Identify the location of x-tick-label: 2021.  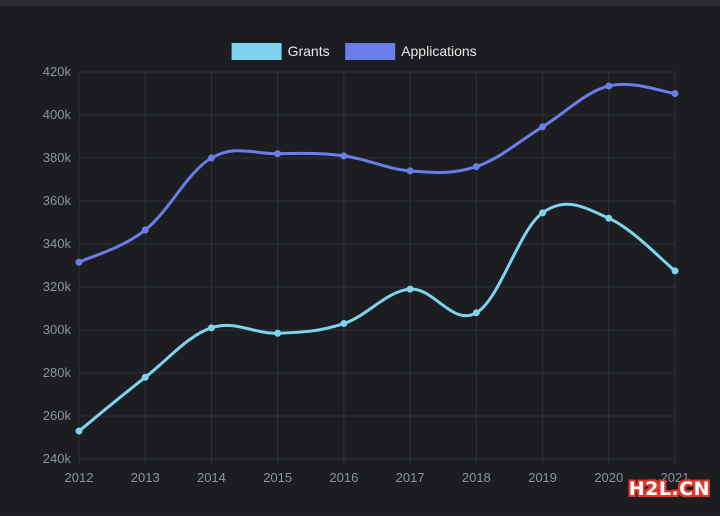
(675, 477).